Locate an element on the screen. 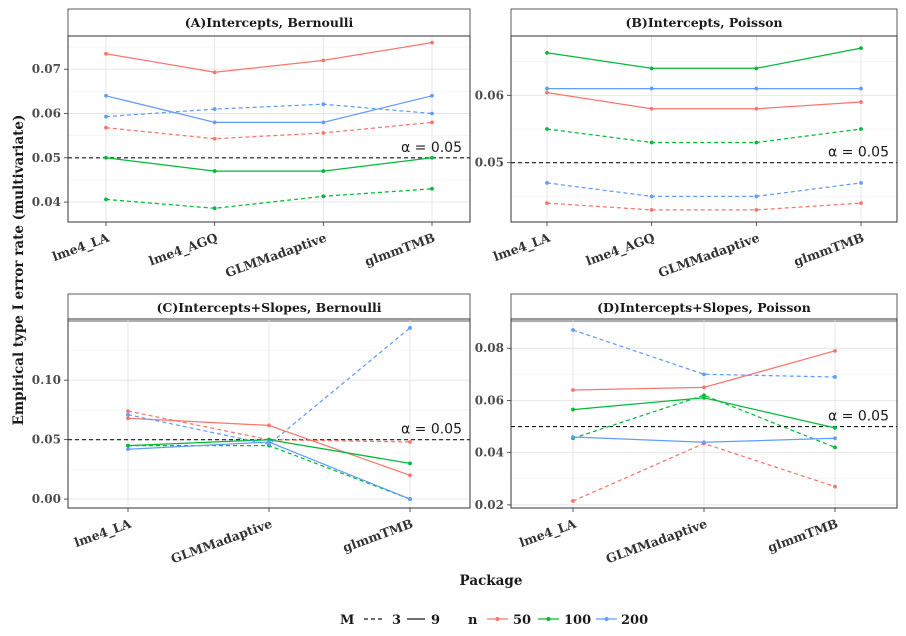  panel-a-border is located at coordinates (269, 129).